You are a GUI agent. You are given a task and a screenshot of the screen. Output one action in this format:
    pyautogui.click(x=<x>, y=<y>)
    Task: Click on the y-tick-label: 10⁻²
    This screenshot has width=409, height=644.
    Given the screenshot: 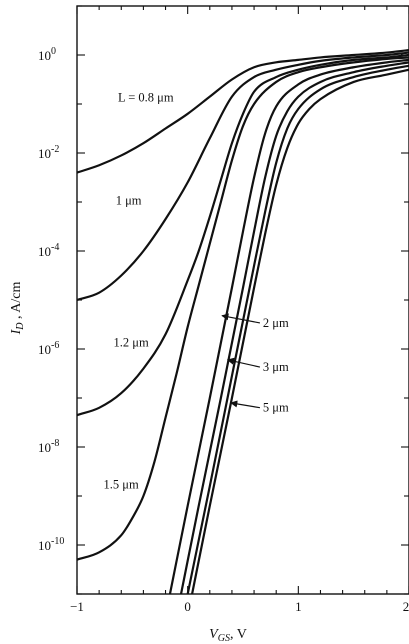 What is the action you would take?
    pyautogui.click(x=48, y=152)
    